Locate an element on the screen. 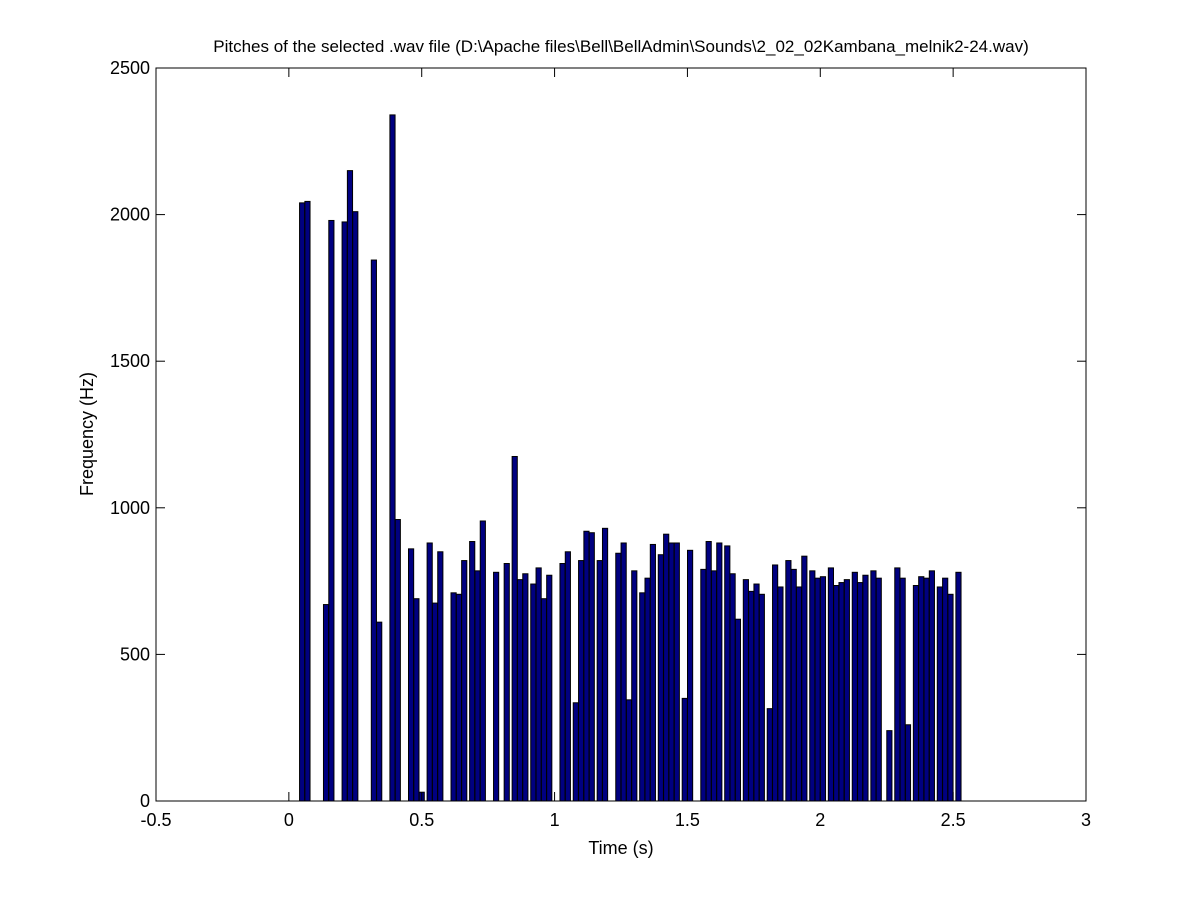 This screenshot has height=900, width=1200. x-tick-label: 3 is located at coordinates (1086, 820).